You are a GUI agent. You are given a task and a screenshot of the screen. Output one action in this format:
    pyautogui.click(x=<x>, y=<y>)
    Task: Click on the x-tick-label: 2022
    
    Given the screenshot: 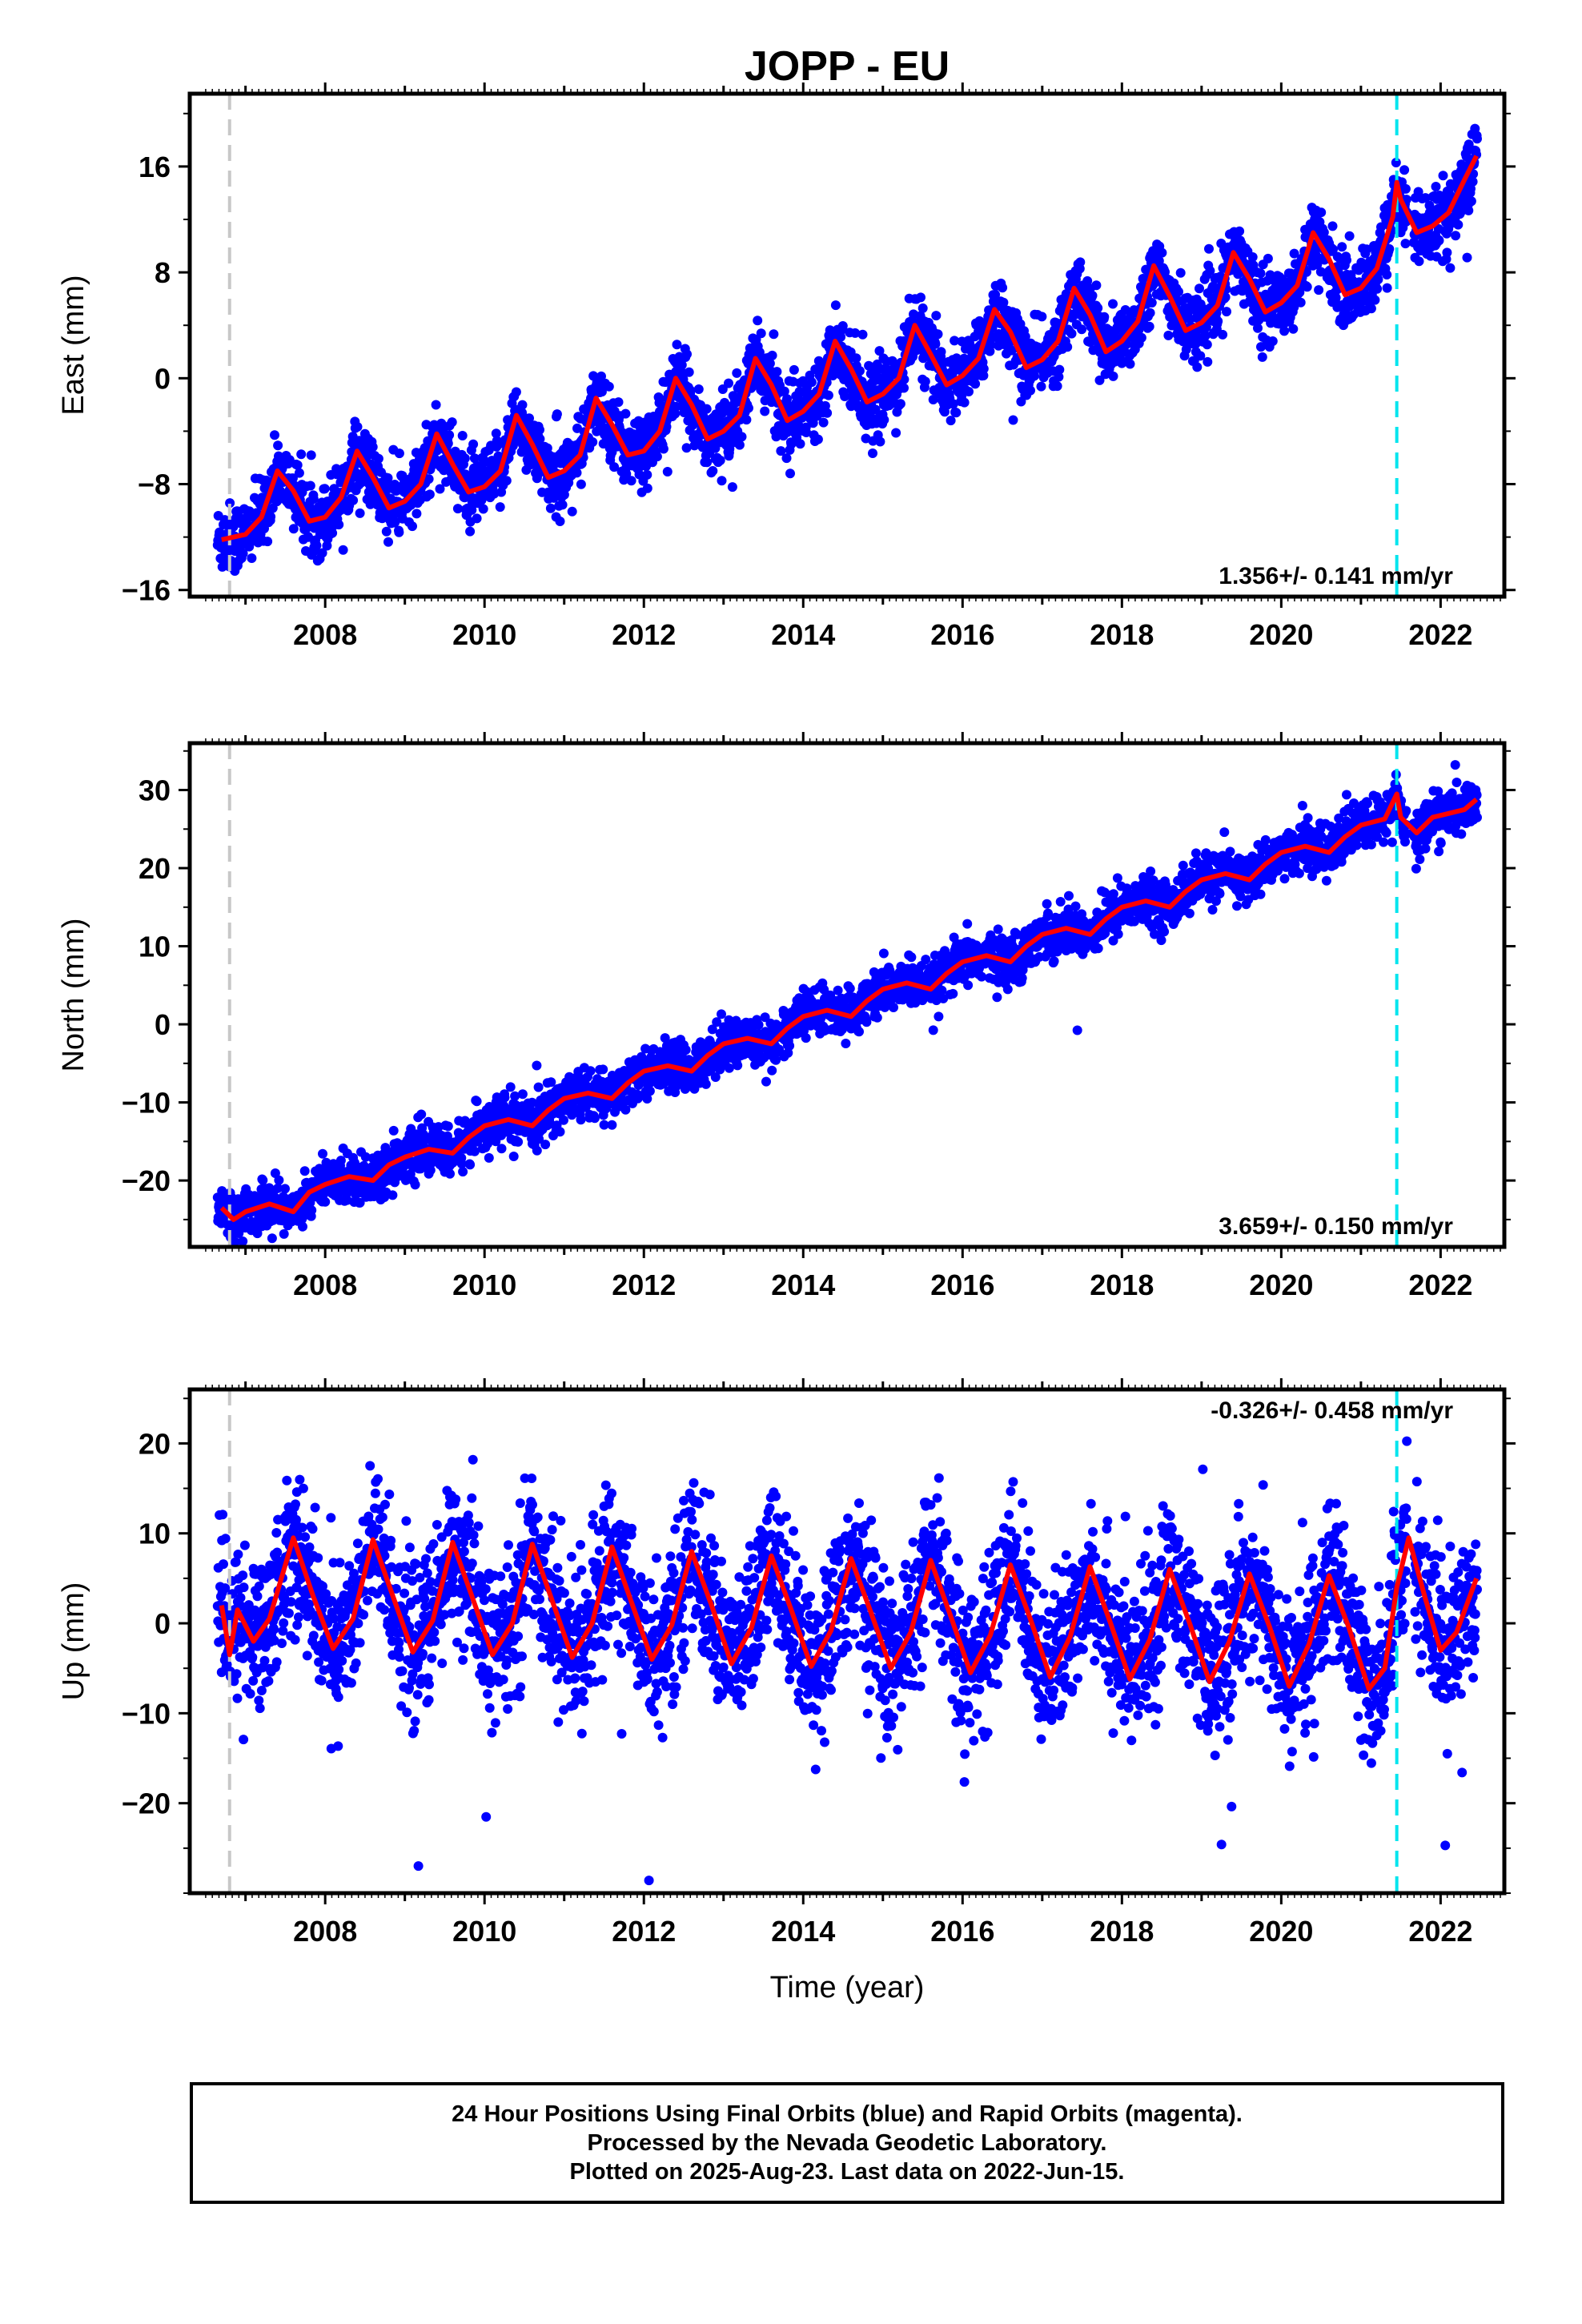 What is the action you would take?
    pyautogui.click(x=1440, y=634)
    